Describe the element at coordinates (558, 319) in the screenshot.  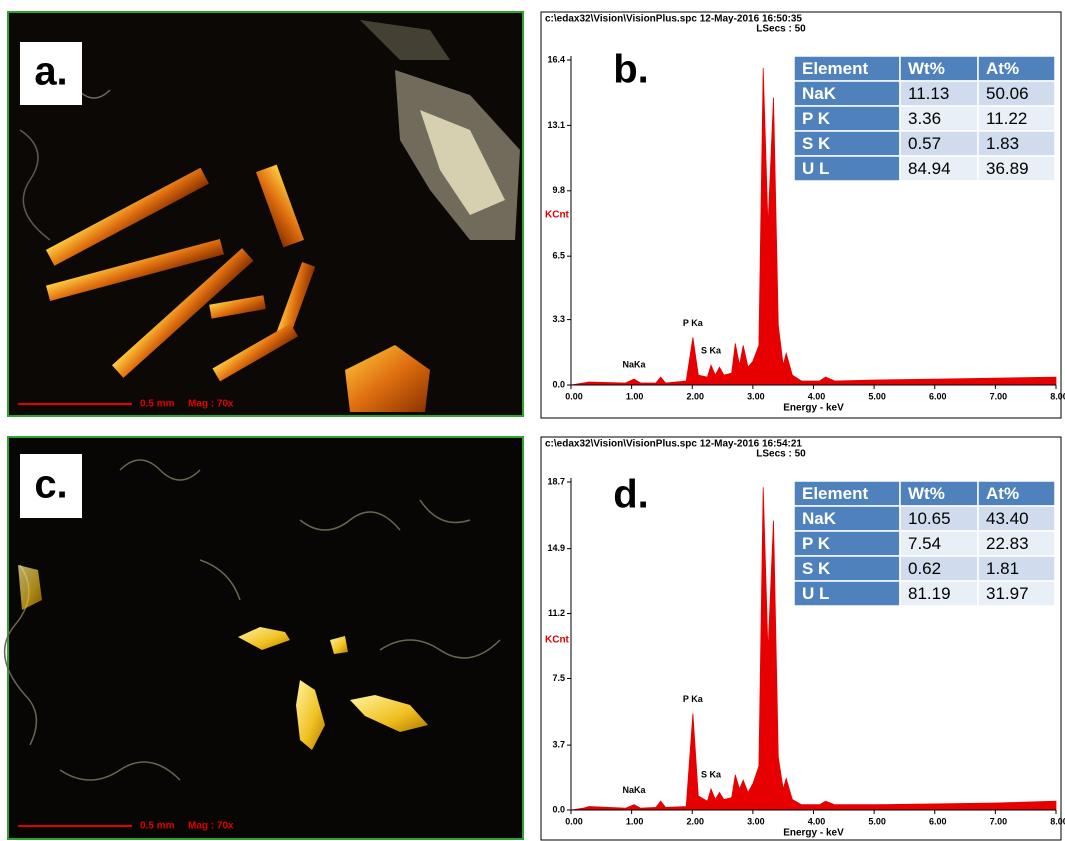
I see `y-tick-label: 3.3` at that location.